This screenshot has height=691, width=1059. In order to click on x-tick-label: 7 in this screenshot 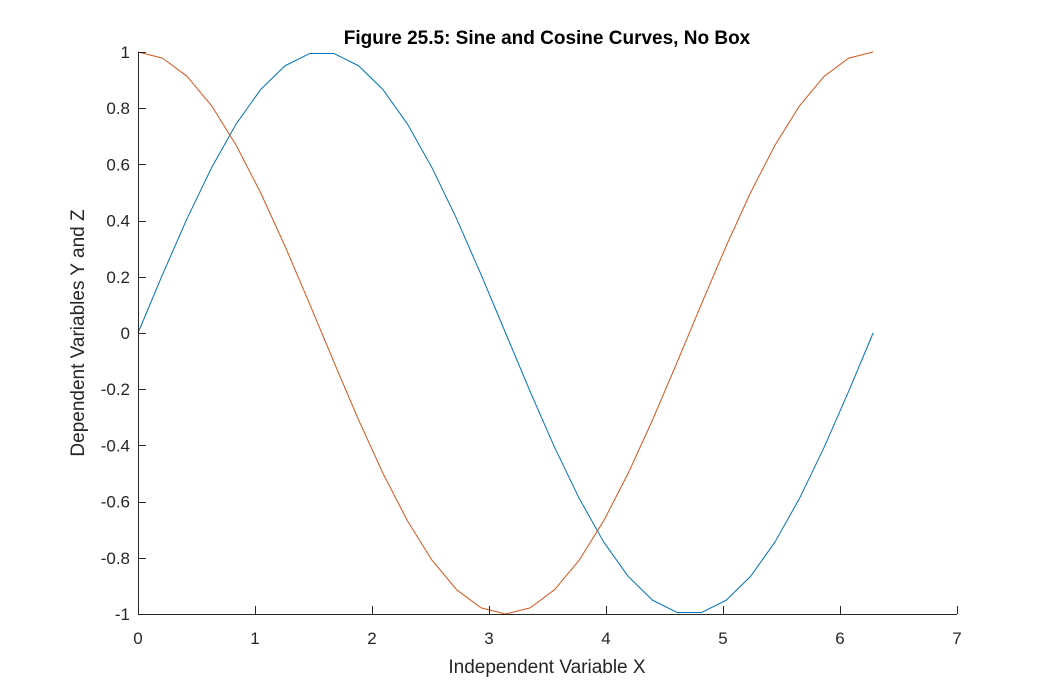, I will do `click(956, 638)`.